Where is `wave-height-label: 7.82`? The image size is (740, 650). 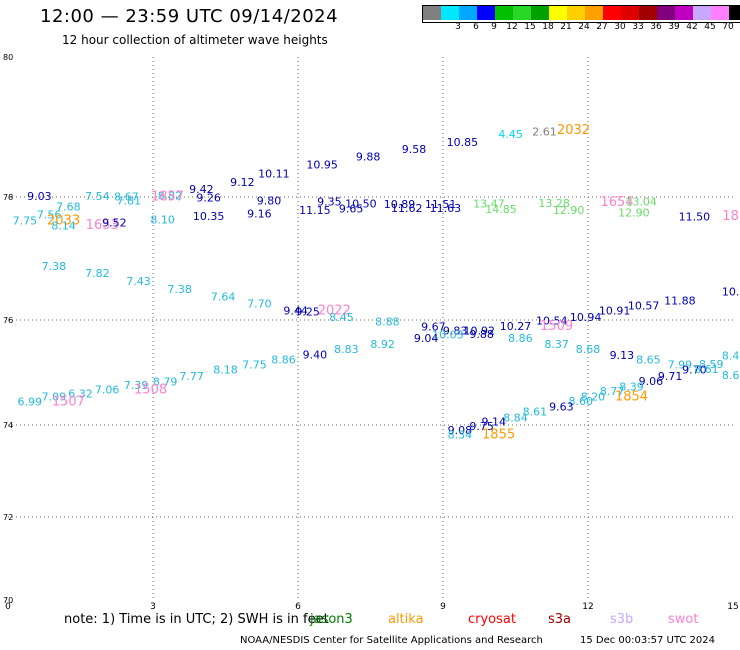 wave-height-label: 7.82 is located at coordinates (97, 273).